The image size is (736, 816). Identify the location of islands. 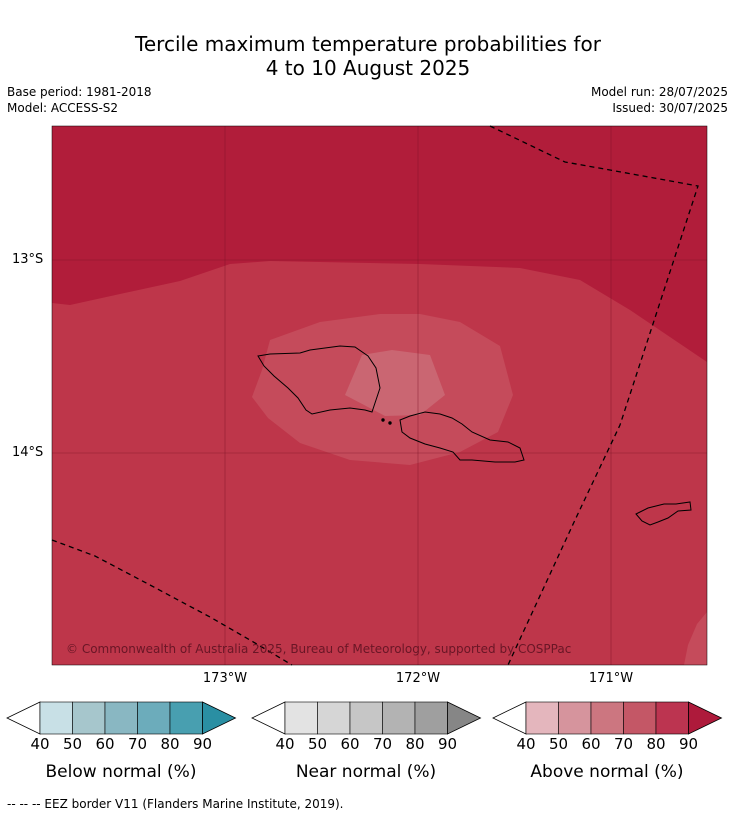
(474, 435).